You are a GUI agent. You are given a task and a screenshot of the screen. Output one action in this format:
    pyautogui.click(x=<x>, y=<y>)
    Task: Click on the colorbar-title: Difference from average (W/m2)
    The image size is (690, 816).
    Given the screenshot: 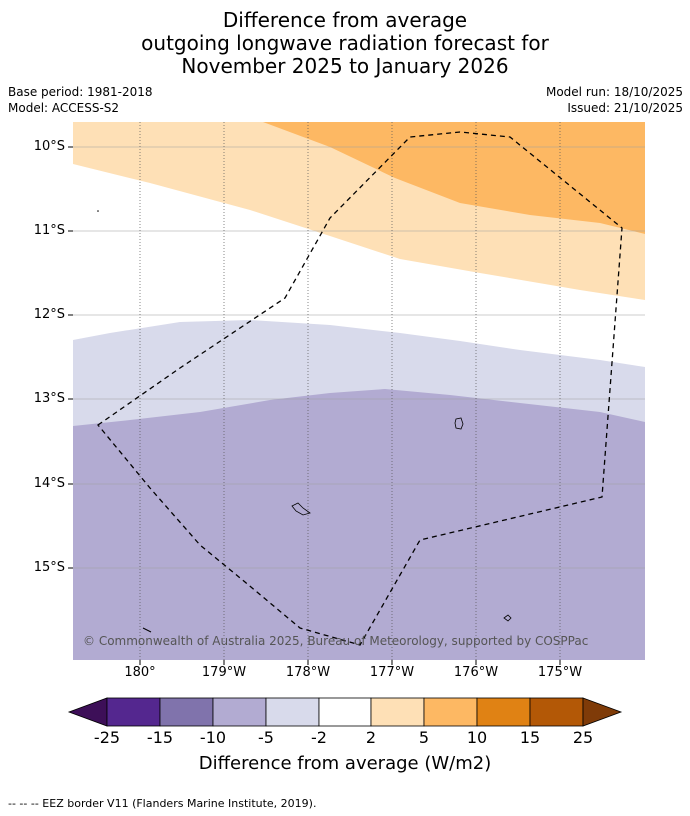 What is the action you would take?
    pyautogui.click(x=345, y=763)
    